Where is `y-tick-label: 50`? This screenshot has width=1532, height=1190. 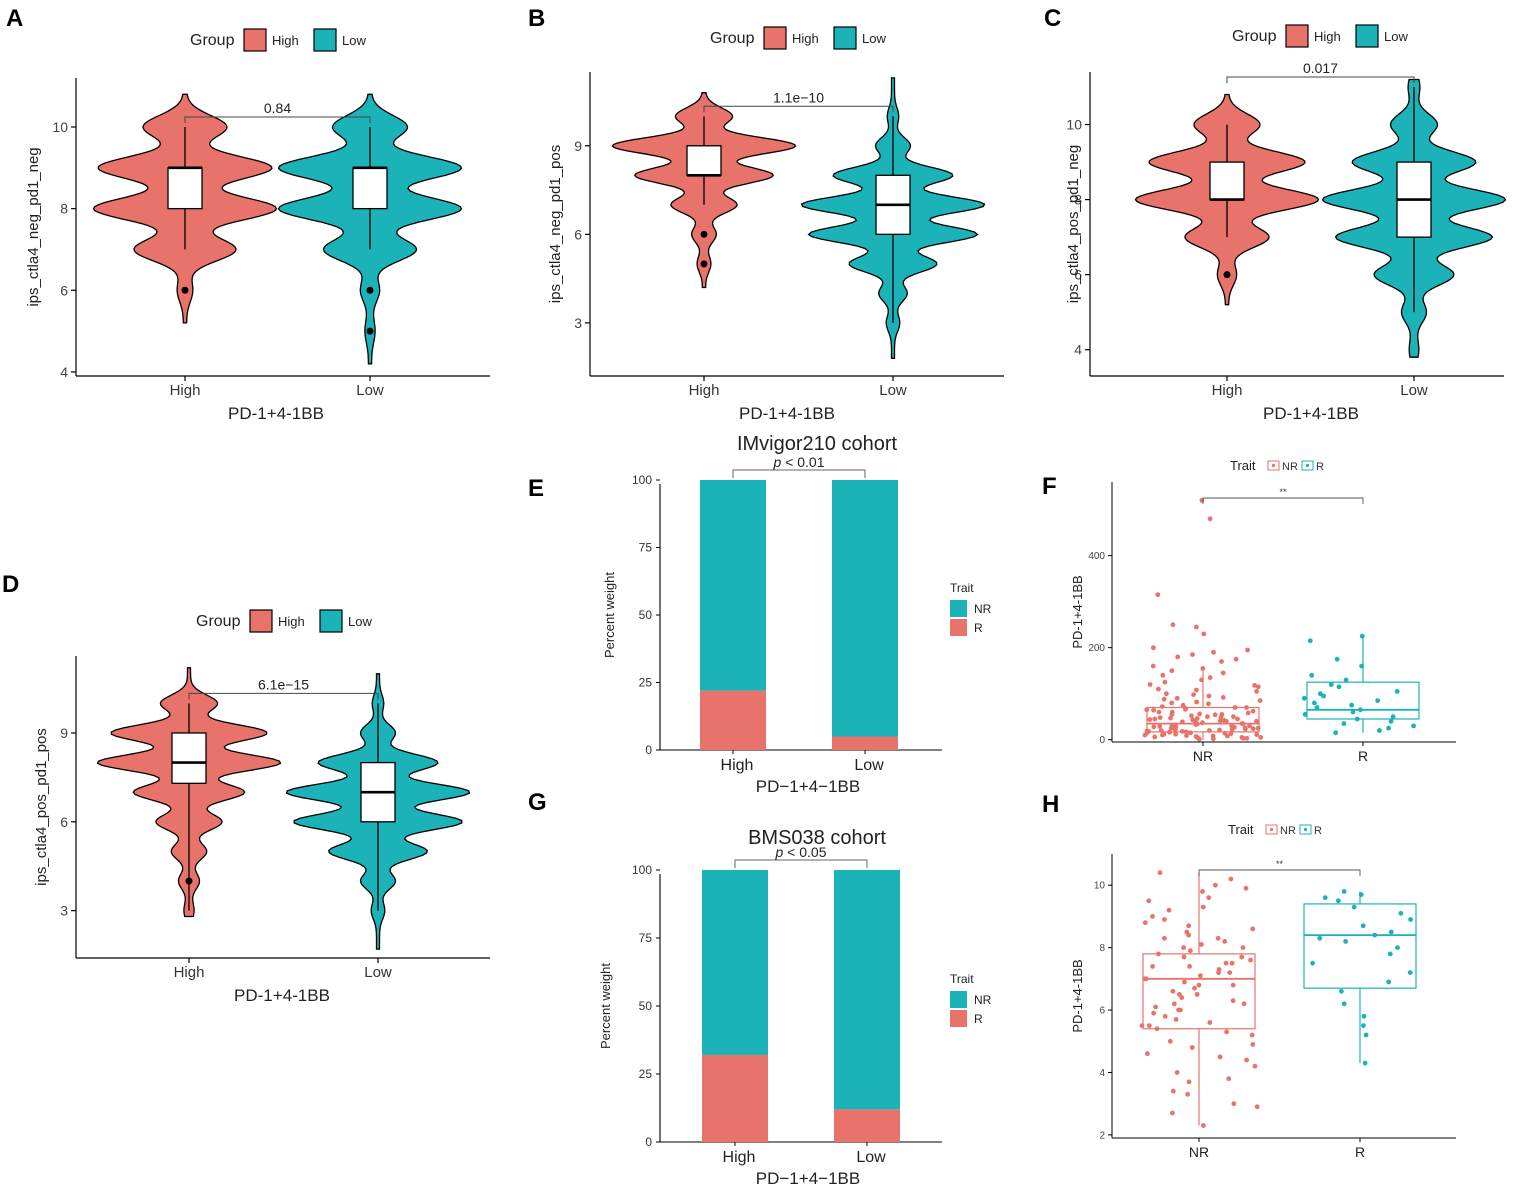 y-tick-label: 50 is located at coordinates (646, 615).